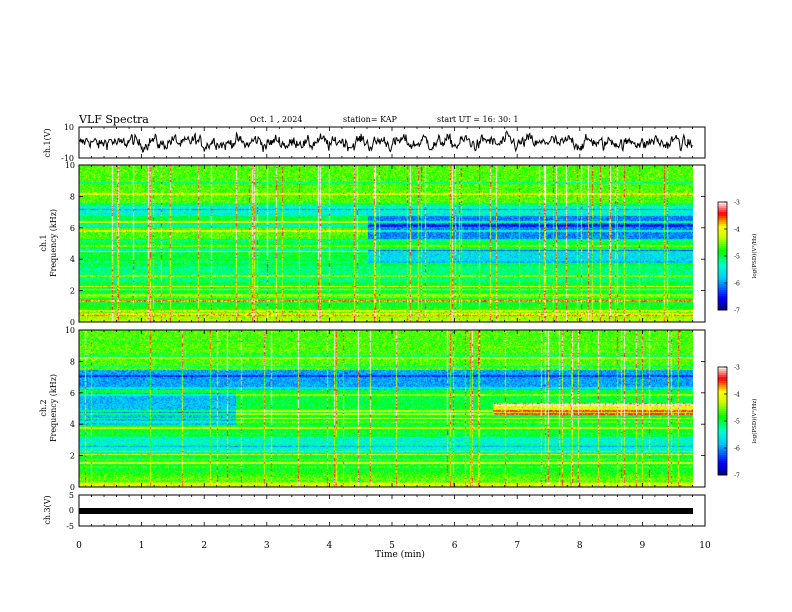  Describe the element at coordinates (70, 330) in the screenshot. I see `ch2-spec-ytick-label: 10` at that location.